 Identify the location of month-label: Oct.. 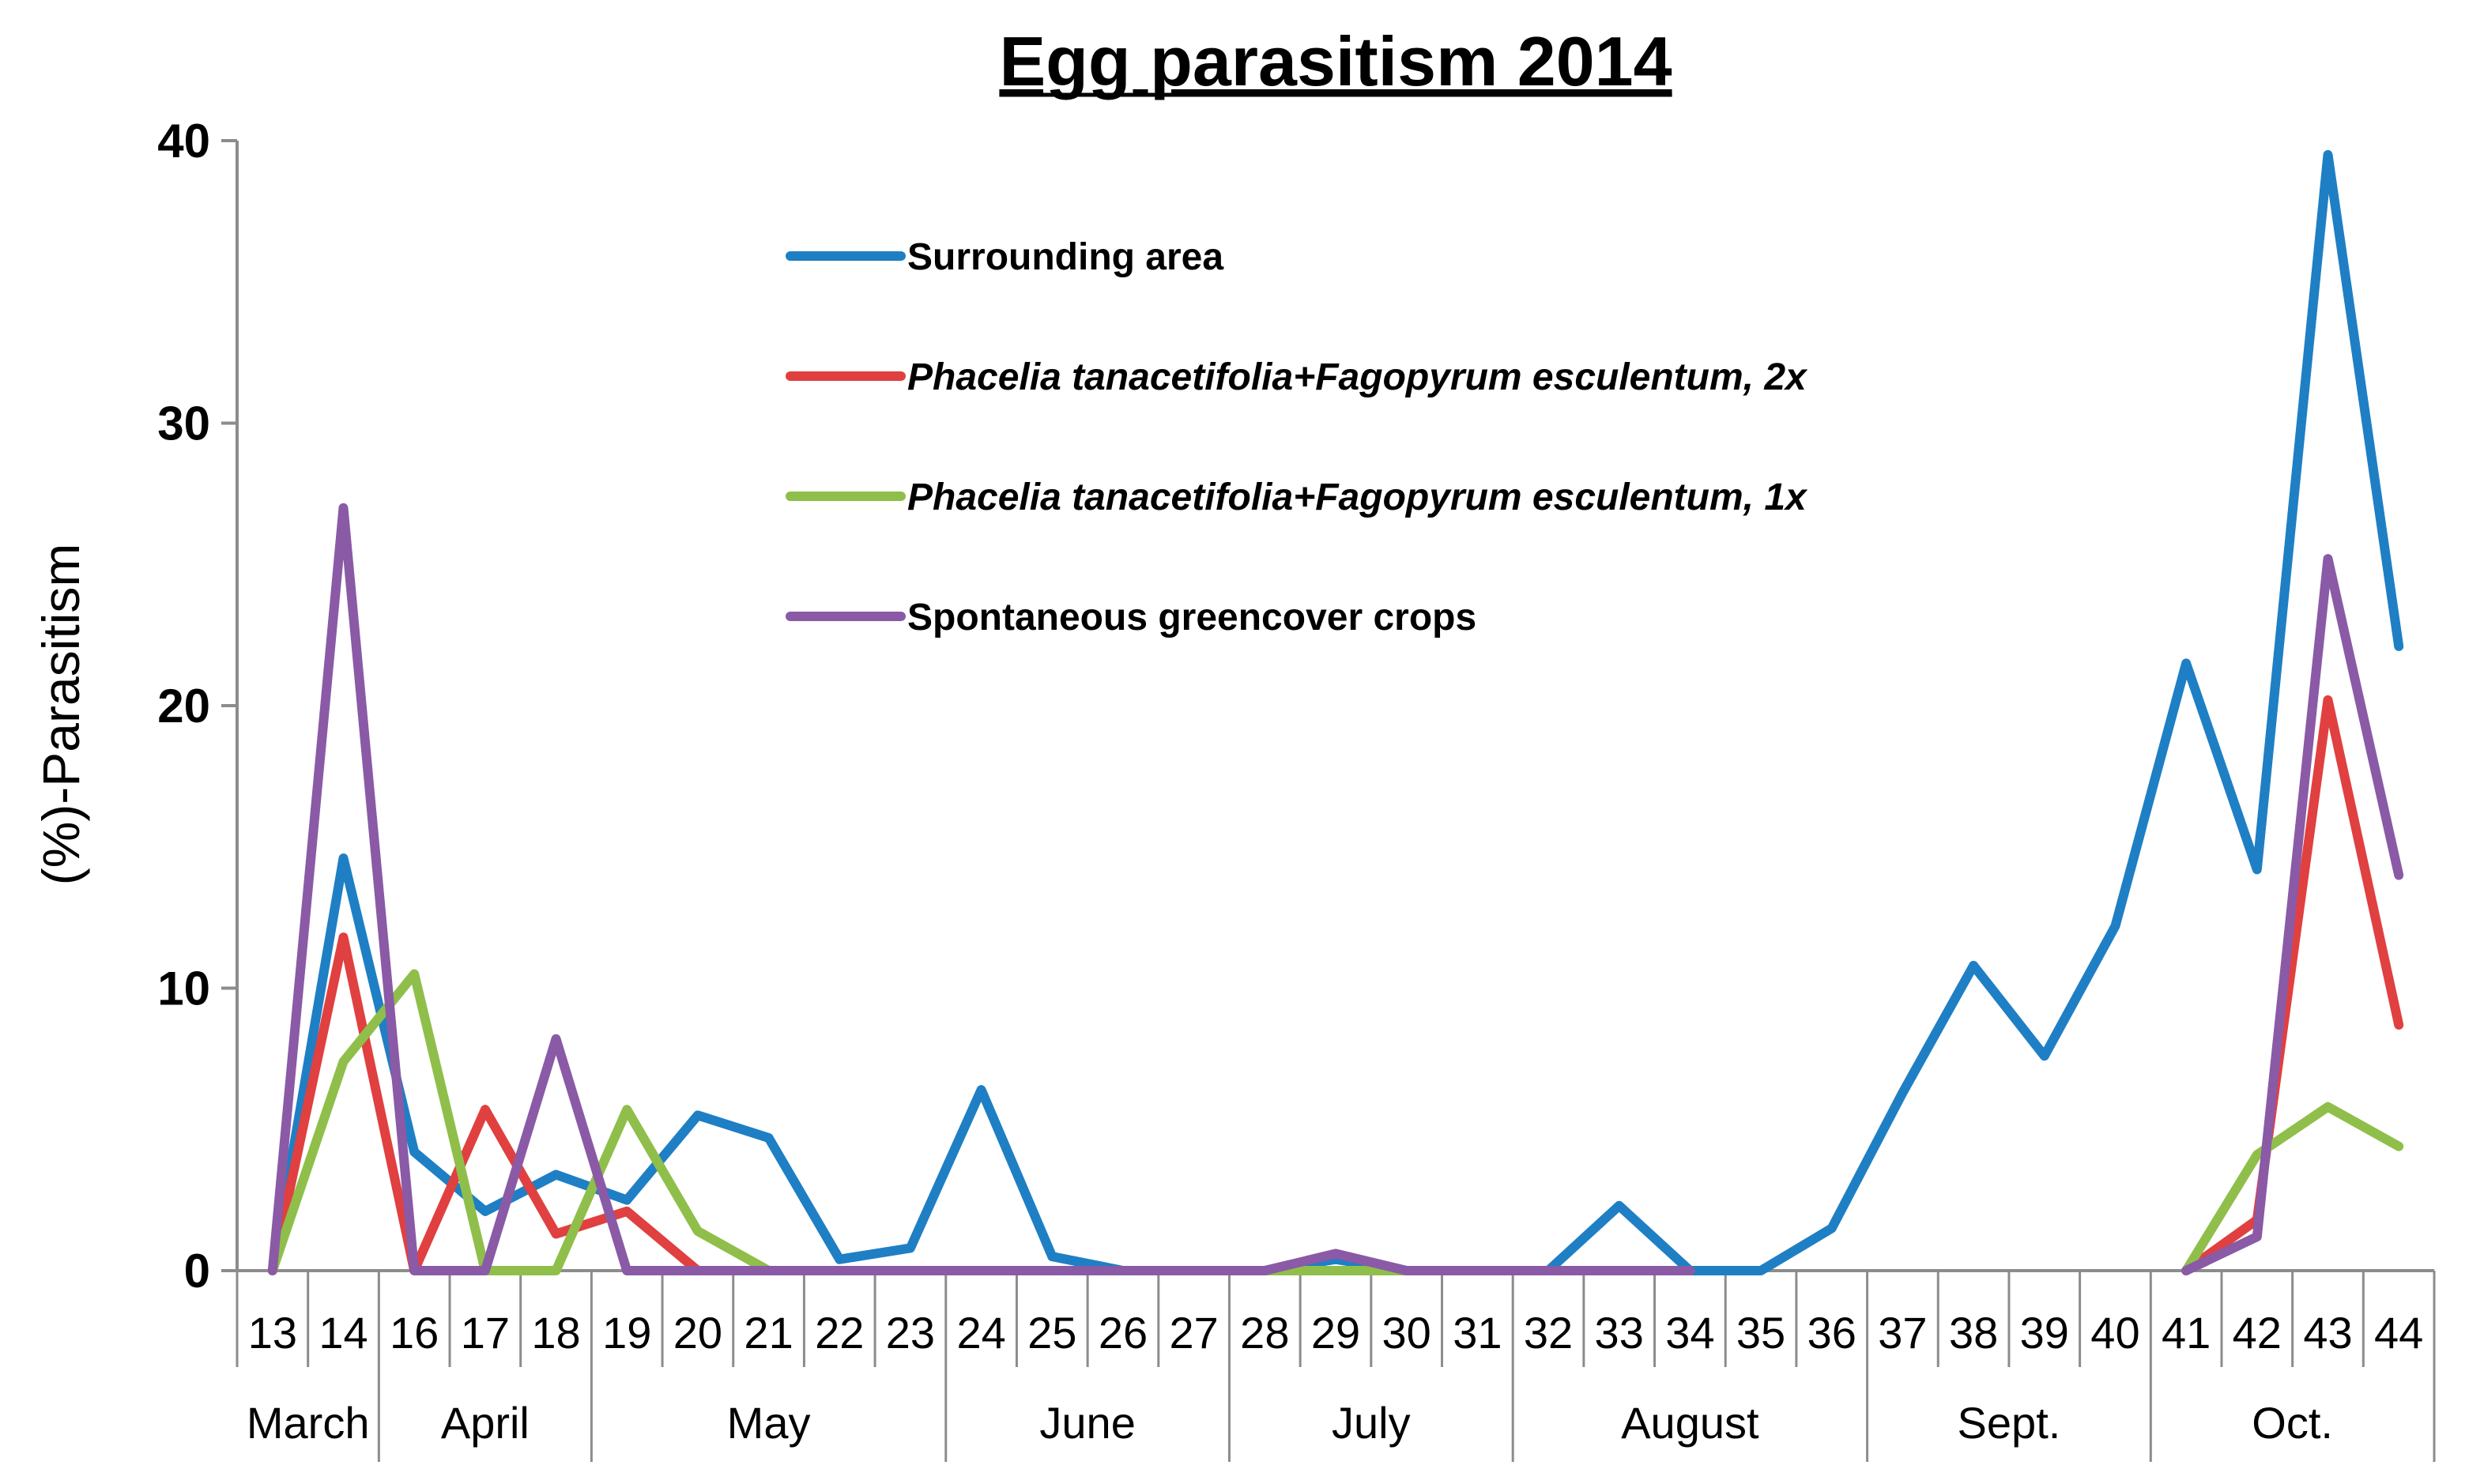
(2292, 1423).